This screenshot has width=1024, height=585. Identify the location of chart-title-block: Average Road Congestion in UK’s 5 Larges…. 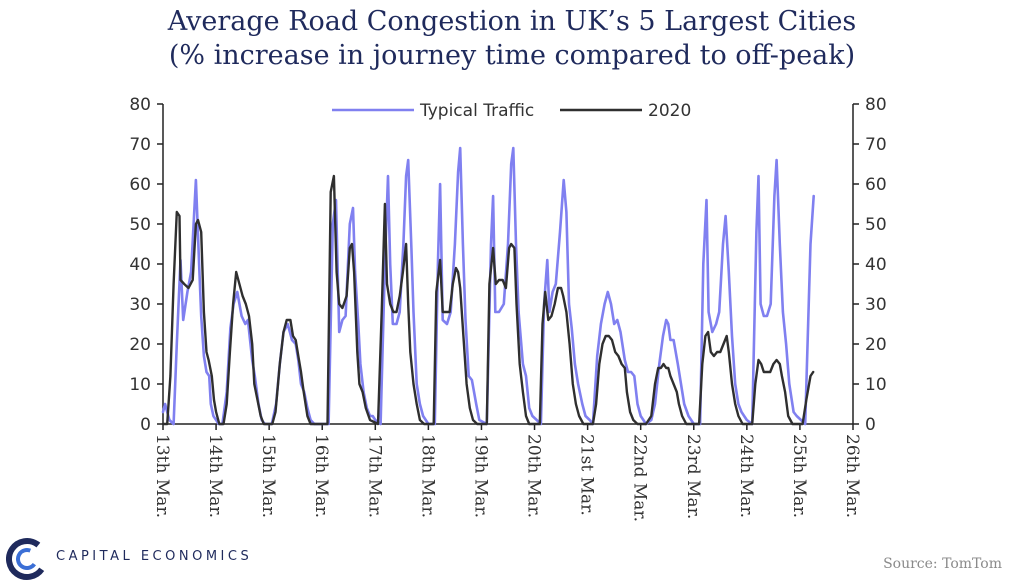
(512, 36).